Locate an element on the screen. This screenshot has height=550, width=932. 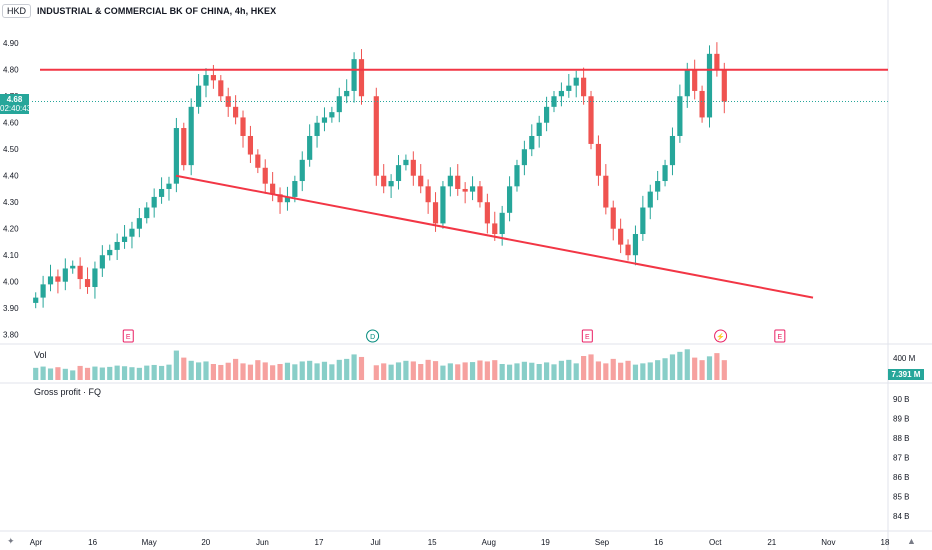
split-event-icon is located at coordinates (721, 336).